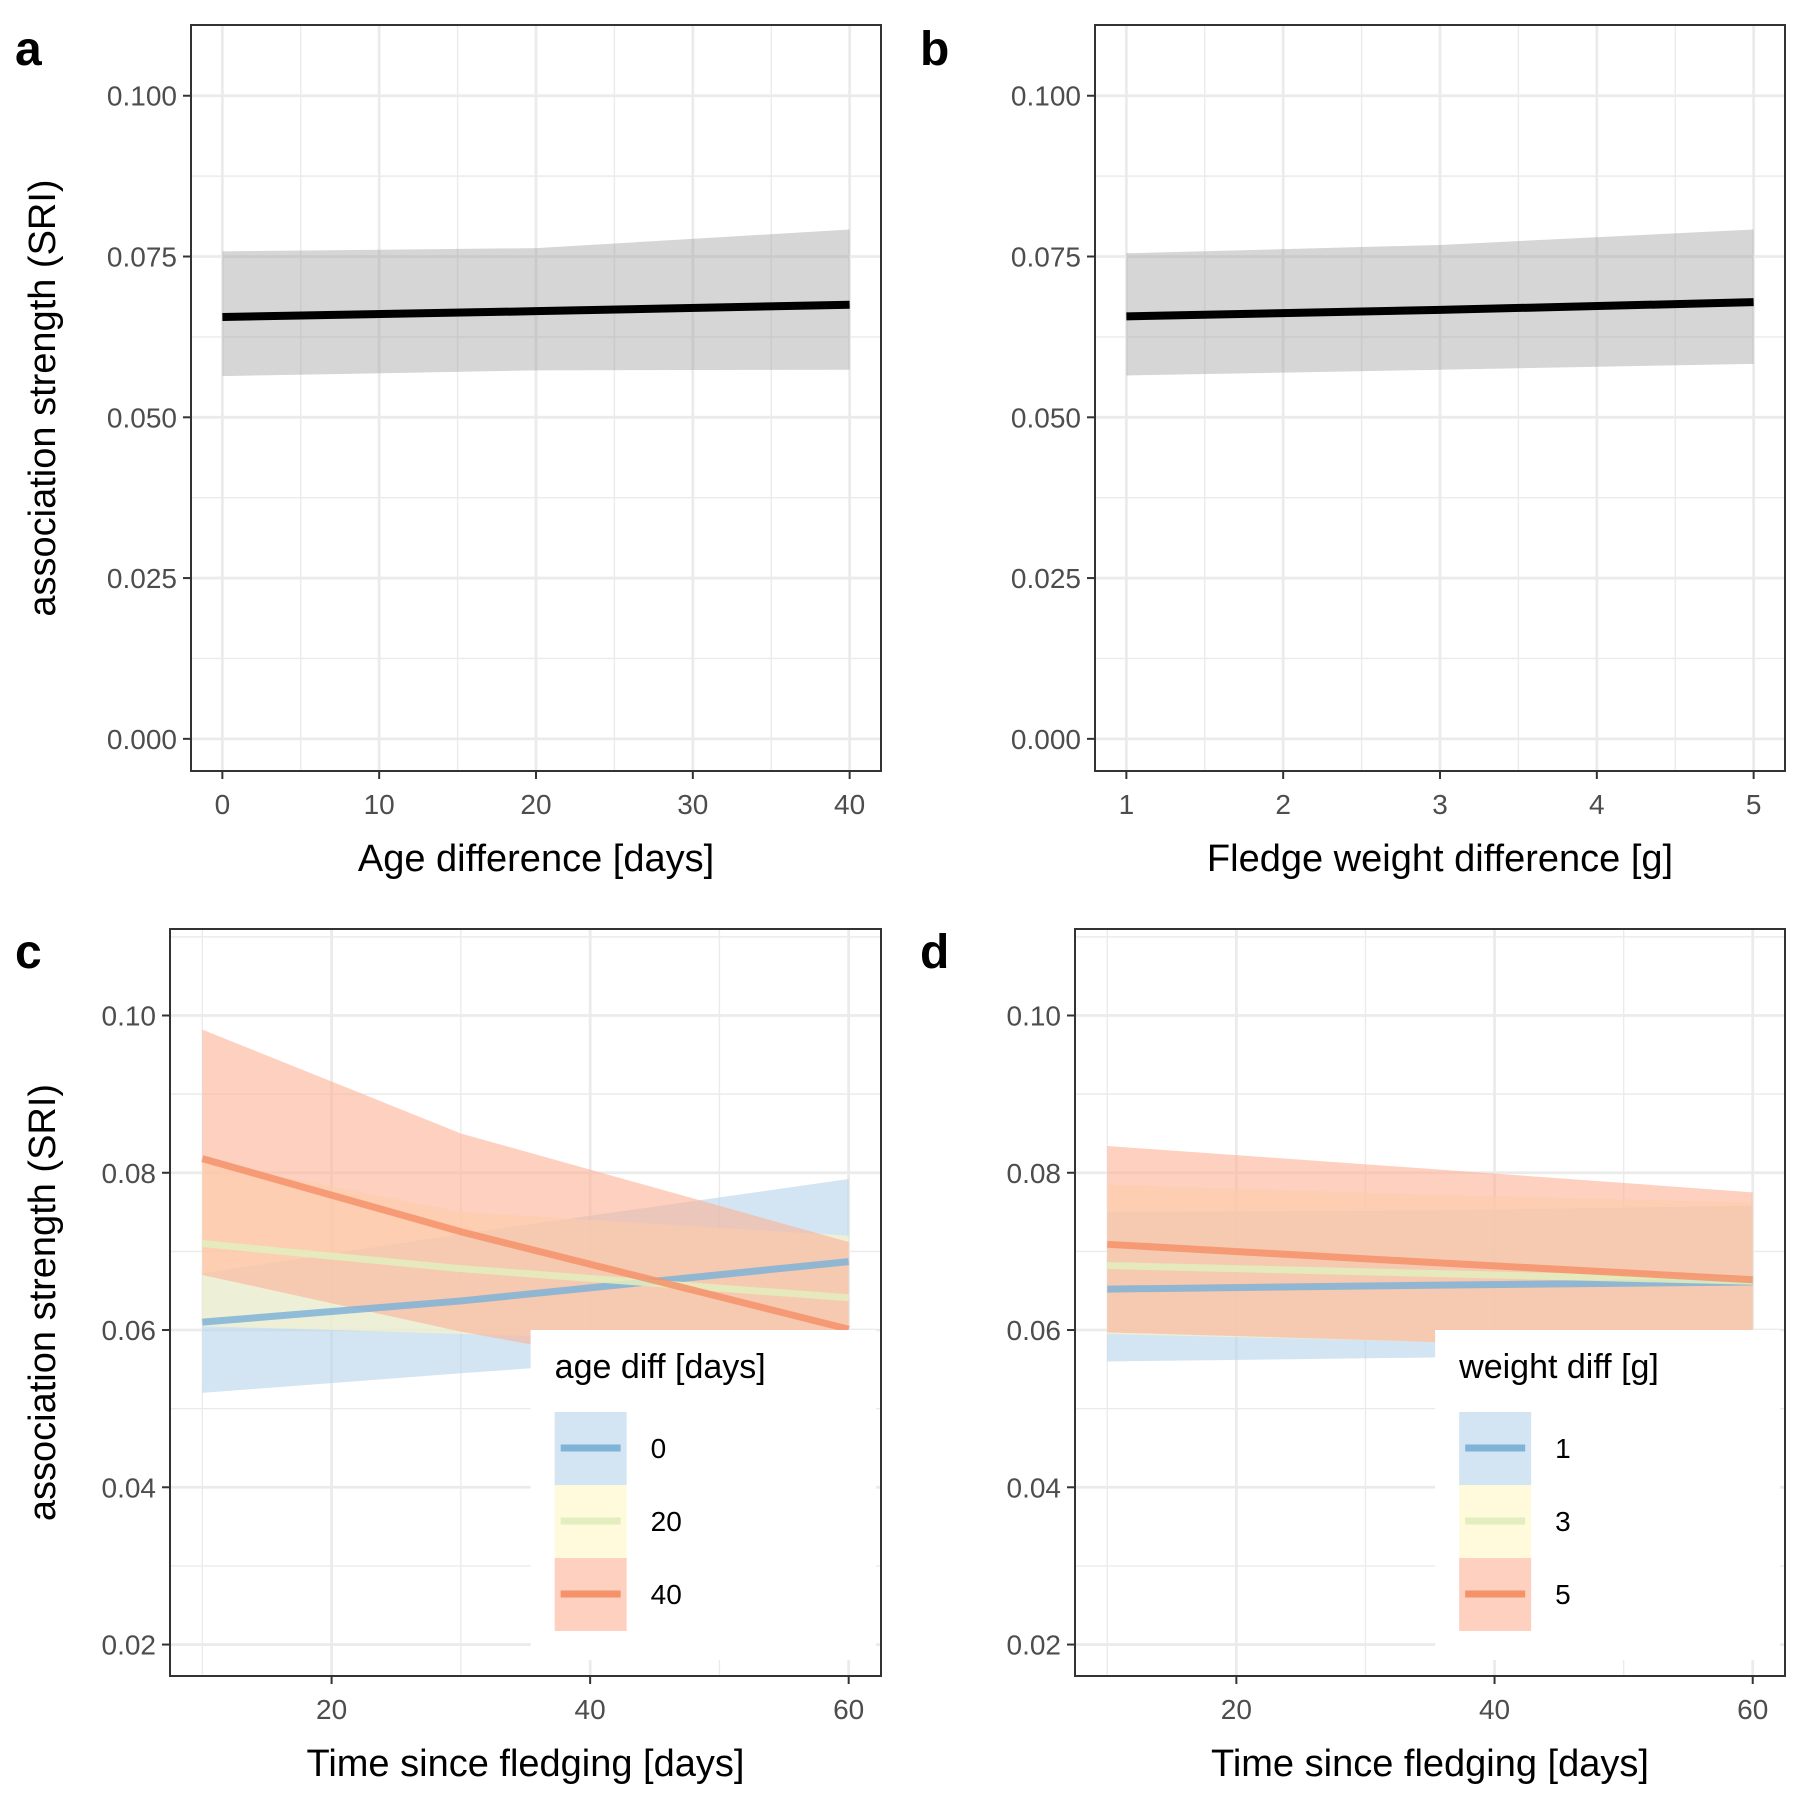  What do you see at coordinates (1558, 1367) in the screenshot?
I see `legend-title: weight diff [g]` at bounding box center [1558, 1367].